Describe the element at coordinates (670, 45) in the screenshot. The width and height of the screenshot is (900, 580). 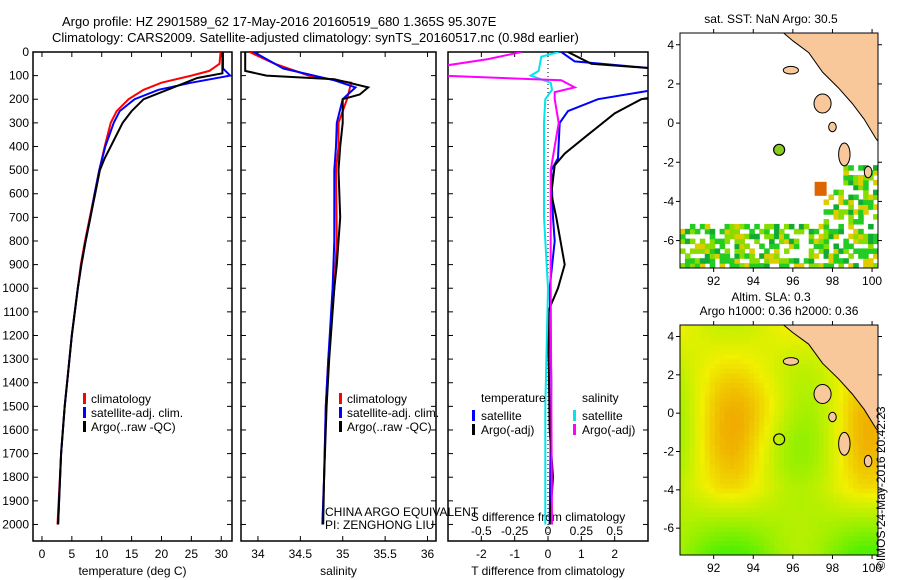
I see `y-tick-label: 4` at that location.